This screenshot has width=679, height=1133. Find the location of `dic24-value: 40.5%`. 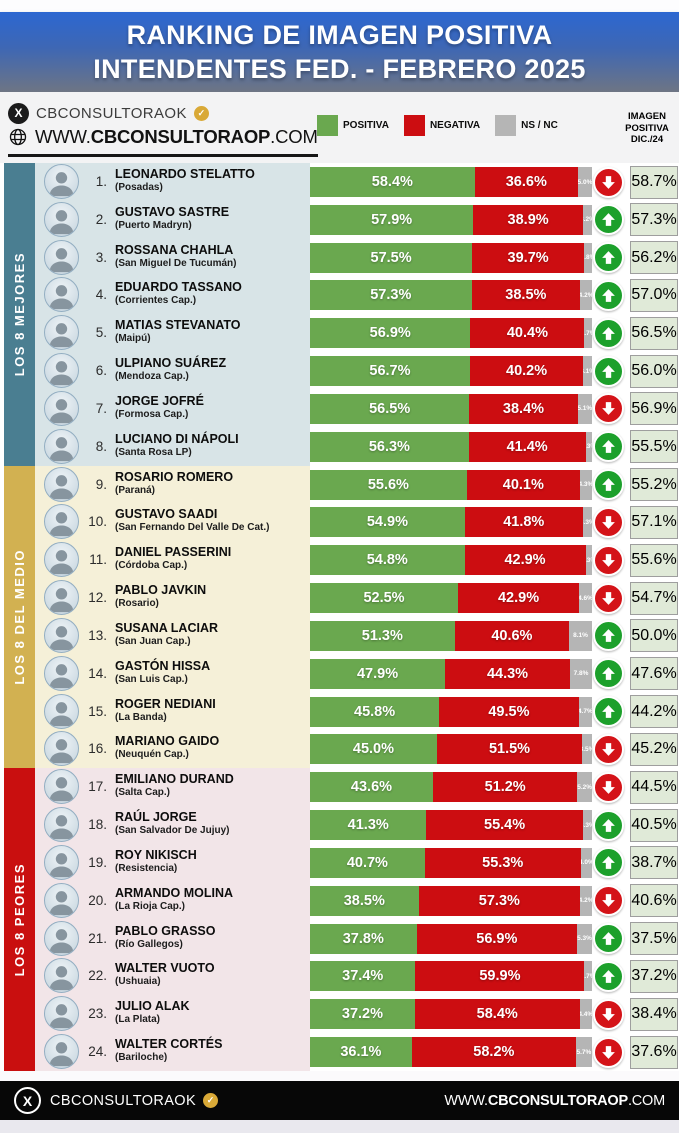

dic24-value: 40.5% is located at coordinates (654, 825).